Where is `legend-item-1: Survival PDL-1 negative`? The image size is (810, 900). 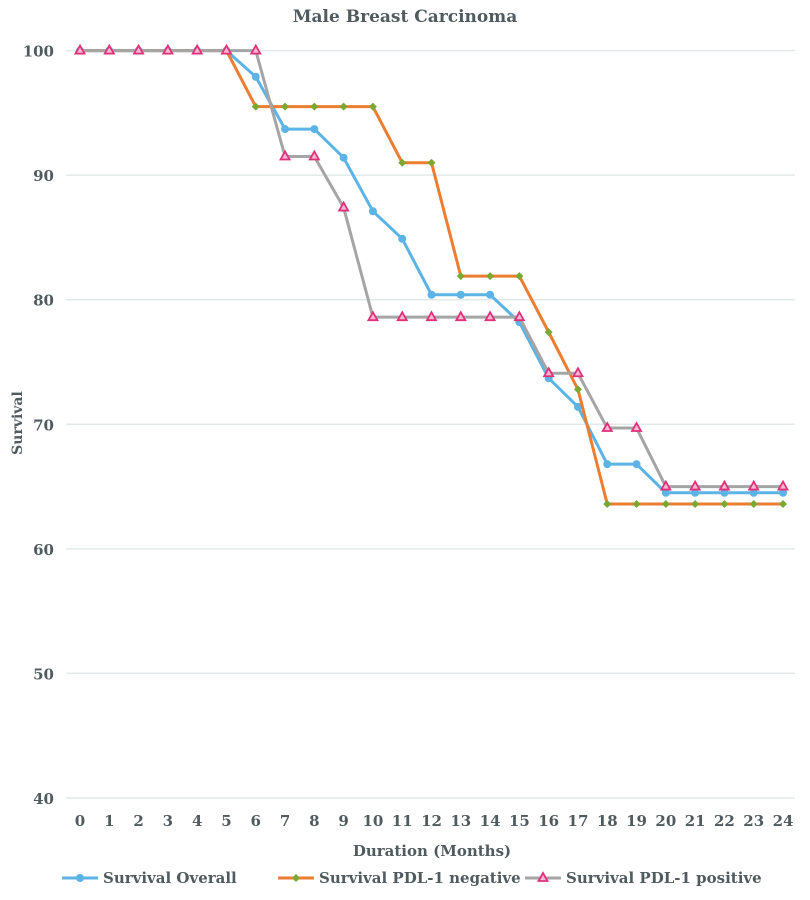
legend-item-1: Survival PDL-1 negative is located at coordinates (399, 878).